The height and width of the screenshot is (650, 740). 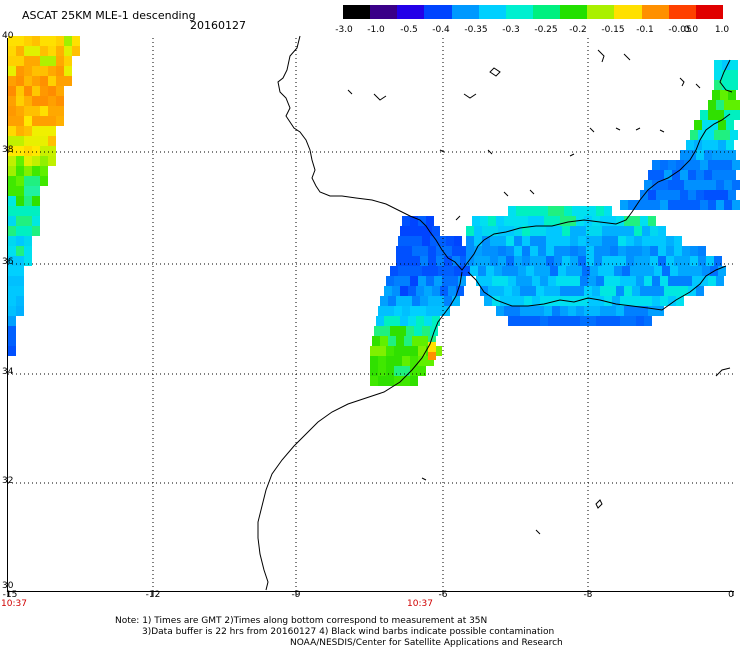 What do you see at coordinates (578, 30) in the screenshot?
I see `scale-label: -0.2` at bounding box center [578, 30].